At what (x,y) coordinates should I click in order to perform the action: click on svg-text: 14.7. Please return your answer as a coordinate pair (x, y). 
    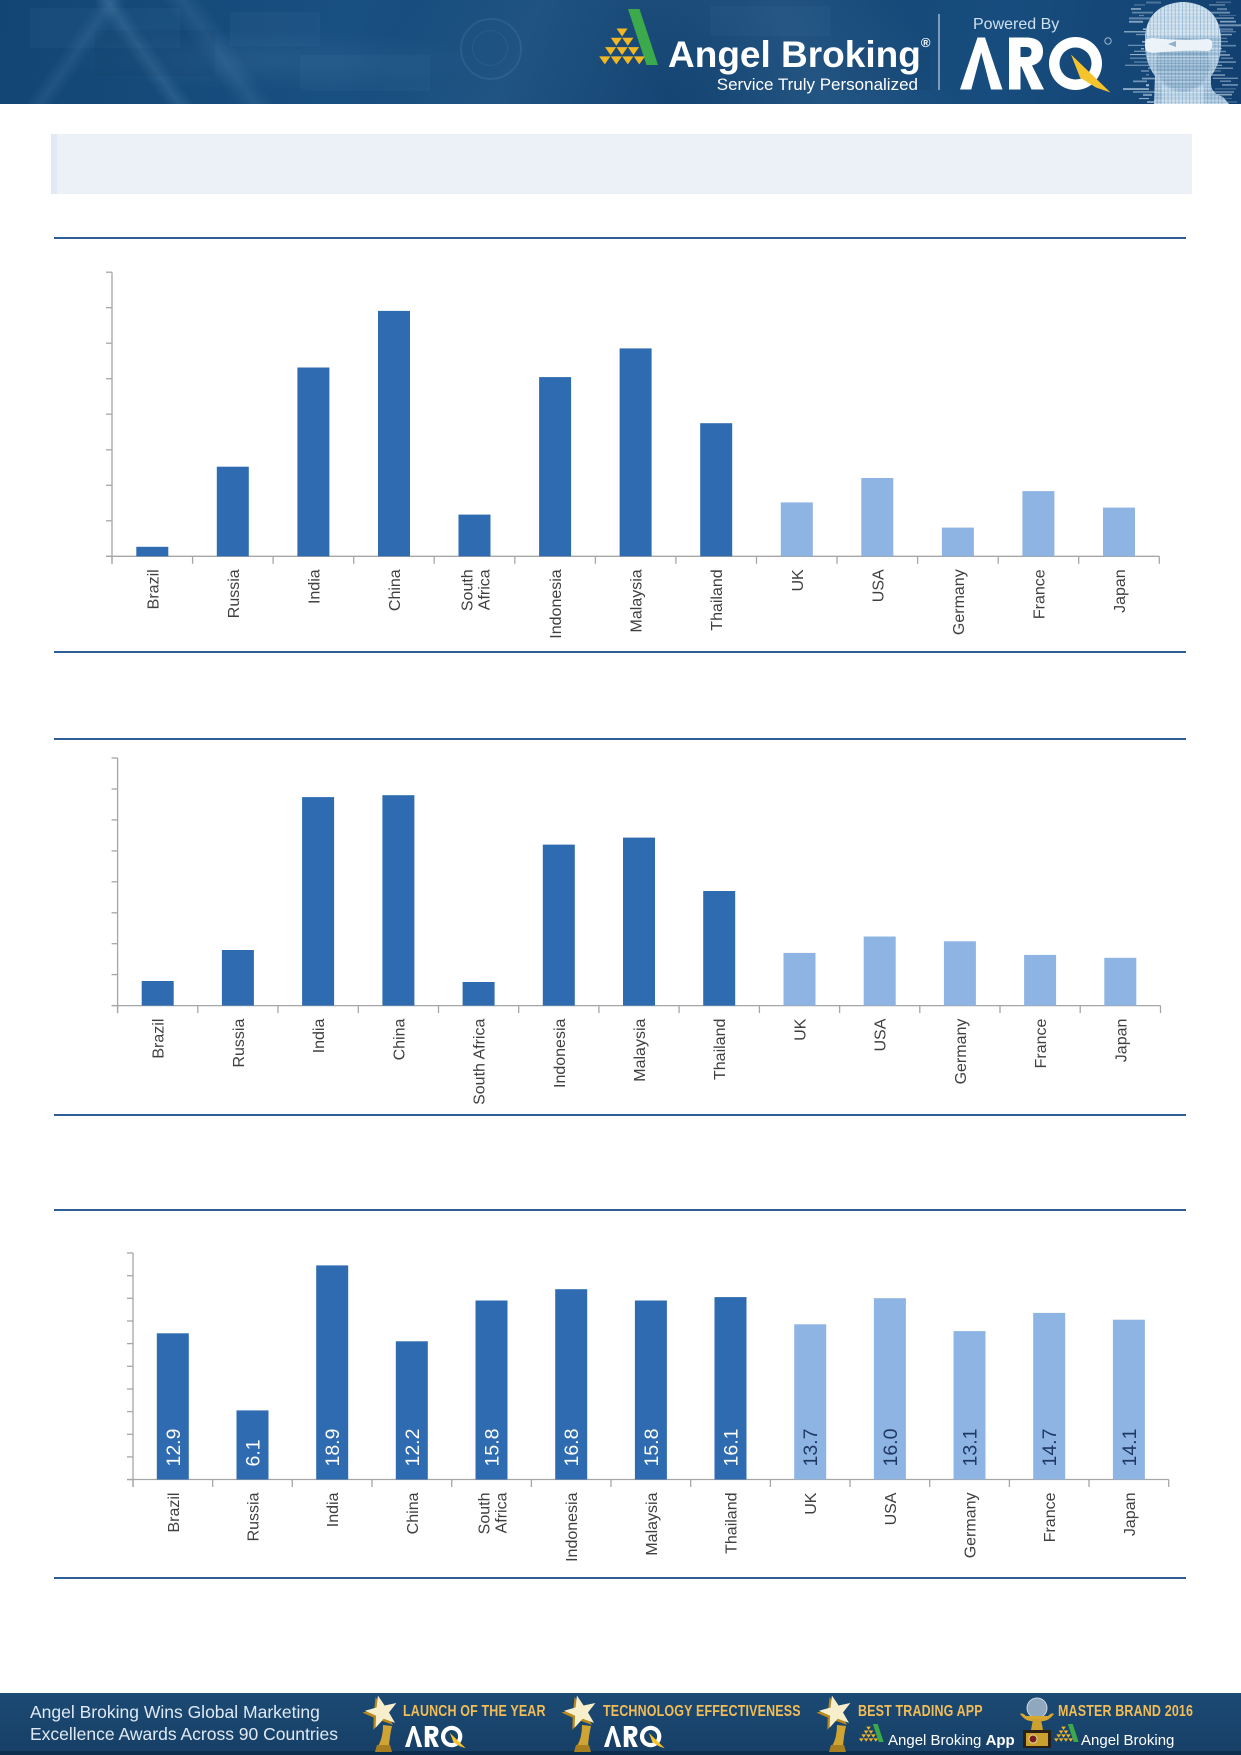
    Looking at the image, I should click on (1050, 1448).